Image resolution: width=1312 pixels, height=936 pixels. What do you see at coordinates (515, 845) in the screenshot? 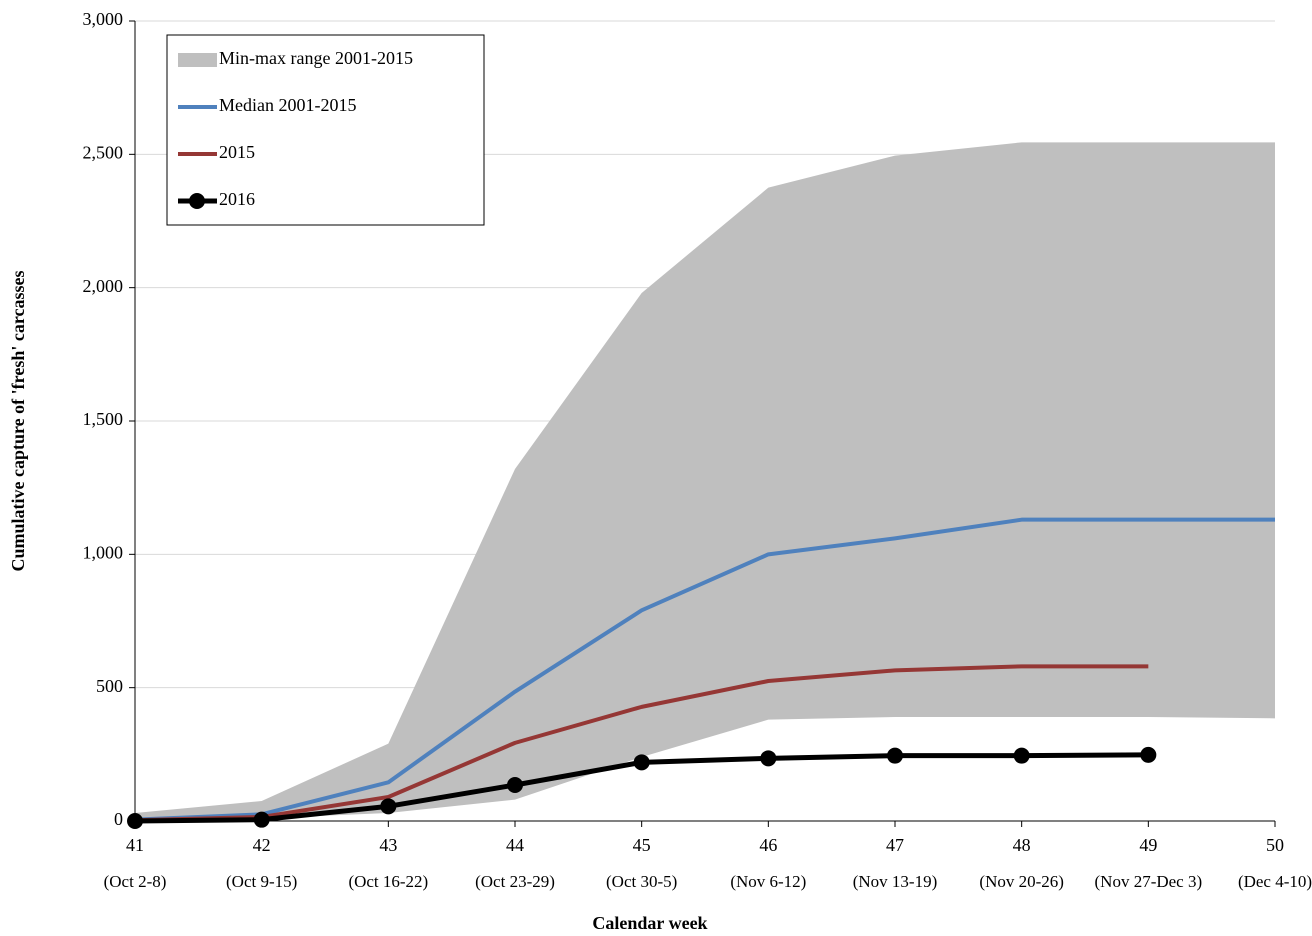
I see `x-tick-label: 44` at bounding box center [515, 845].